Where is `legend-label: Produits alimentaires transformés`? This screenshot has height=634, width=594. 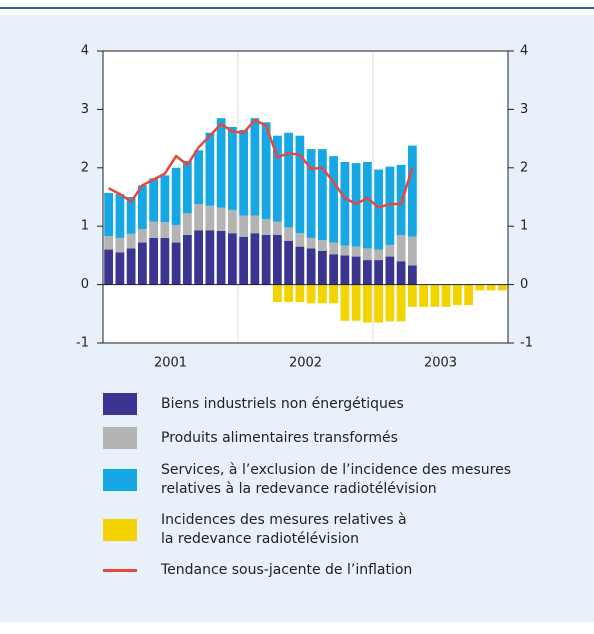
legend-label: Produits alimentaires transformés is located at coordinates (279, 437).